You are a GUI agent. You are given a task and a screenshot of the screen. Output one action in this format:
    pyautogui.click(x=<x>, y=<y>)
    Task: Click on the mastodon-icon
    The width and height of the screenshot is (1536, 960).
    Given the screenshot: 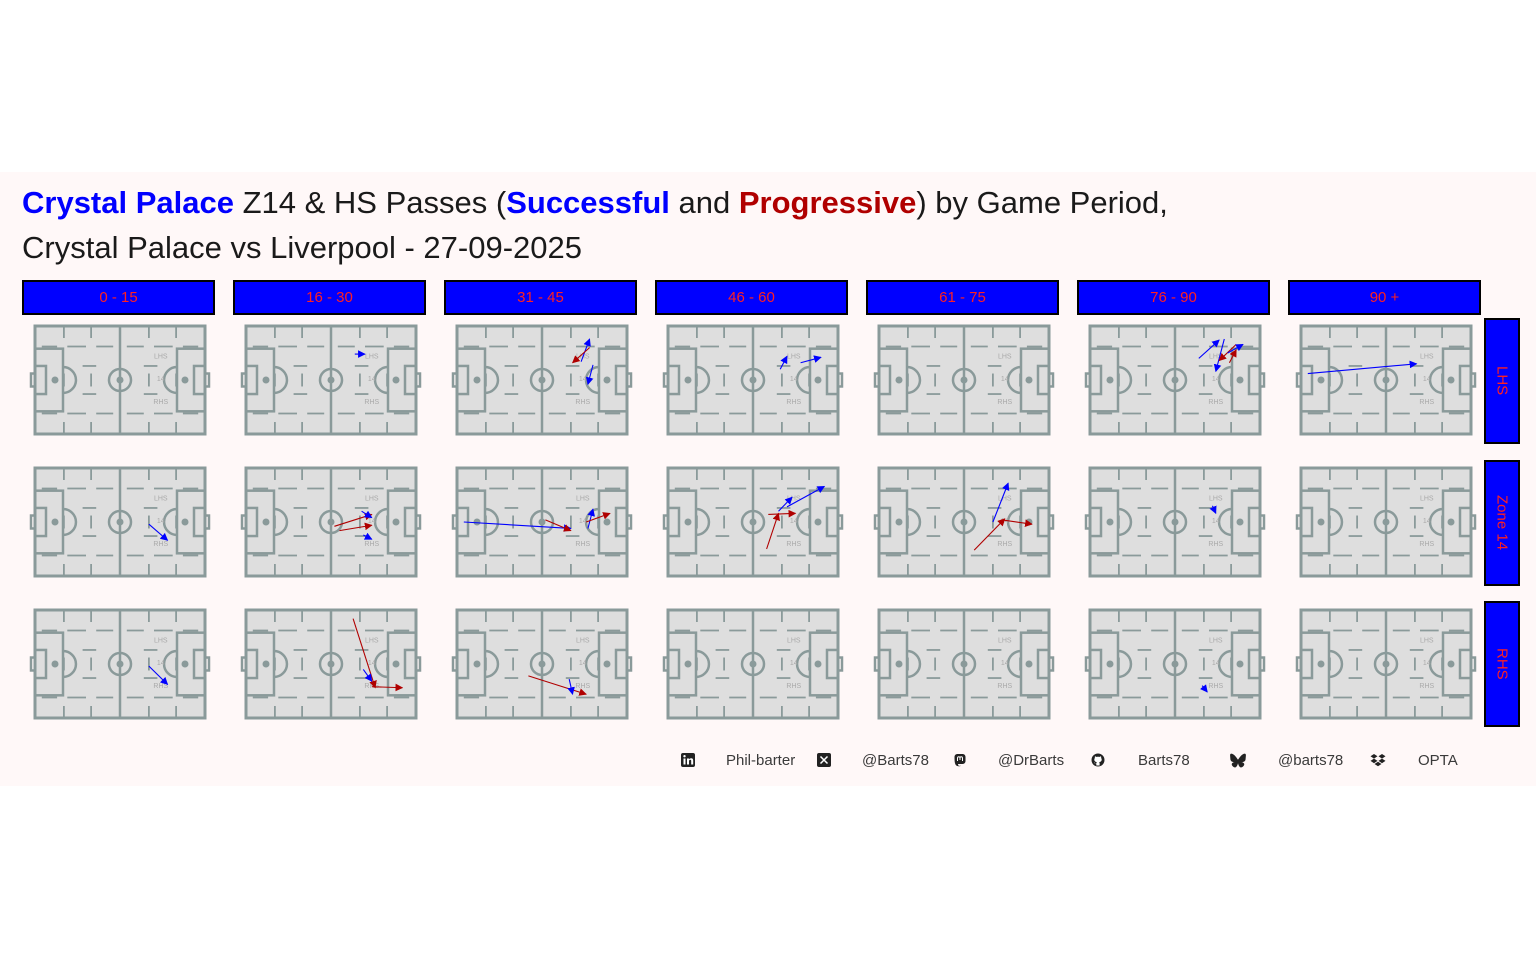 What is the action you would take?
    pyautogui.click(x=960, y=760)
    